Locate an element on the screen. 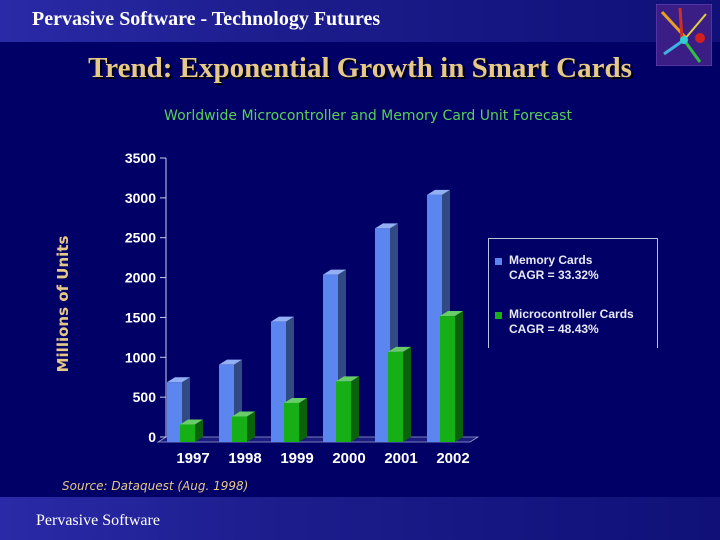  legend-cagr-memory: CAGR = 33.32% is located at coordinates (554, 275).